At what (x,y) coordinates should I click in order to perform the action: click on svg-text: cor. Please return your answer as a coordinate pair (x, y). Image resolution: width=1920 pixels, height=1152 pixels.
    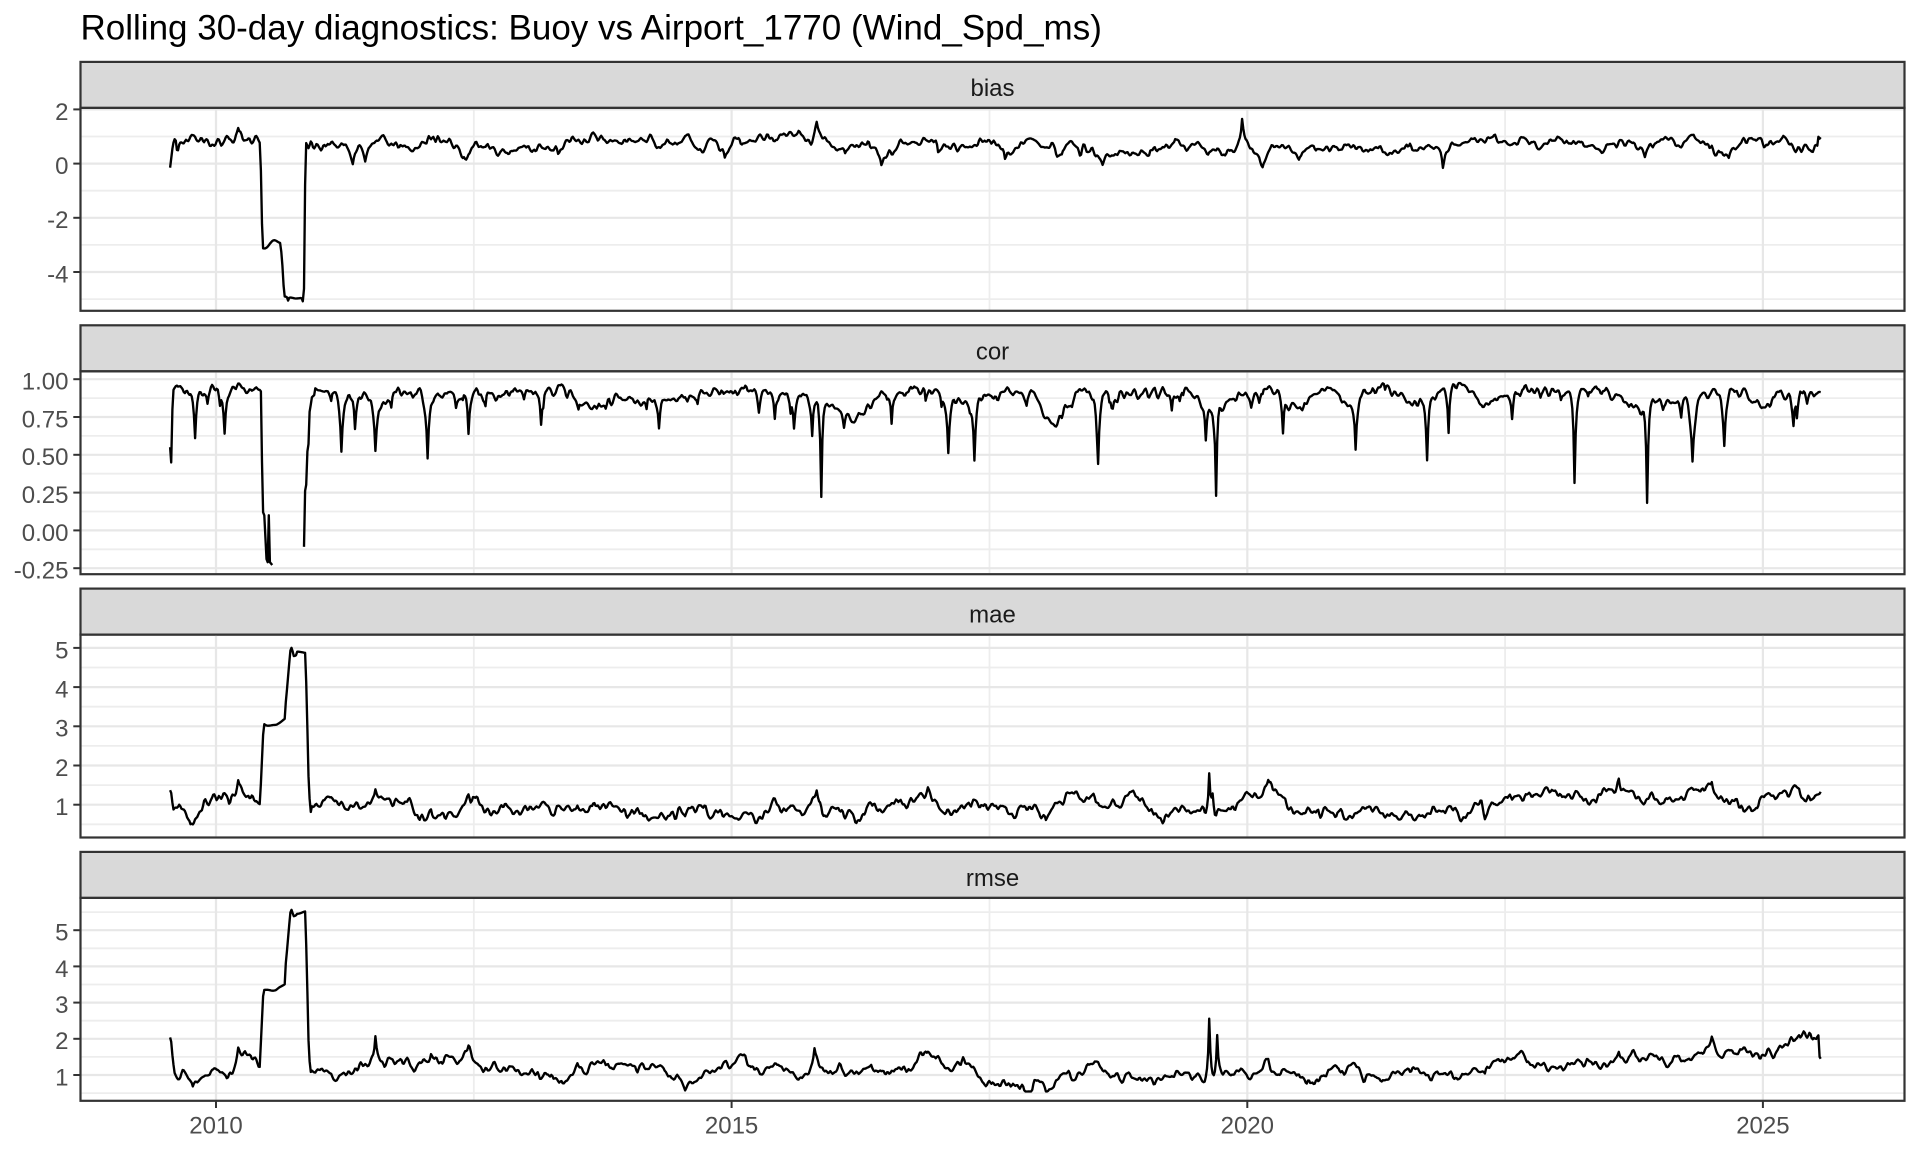
    Looking at the image, I should click on (992, 351).